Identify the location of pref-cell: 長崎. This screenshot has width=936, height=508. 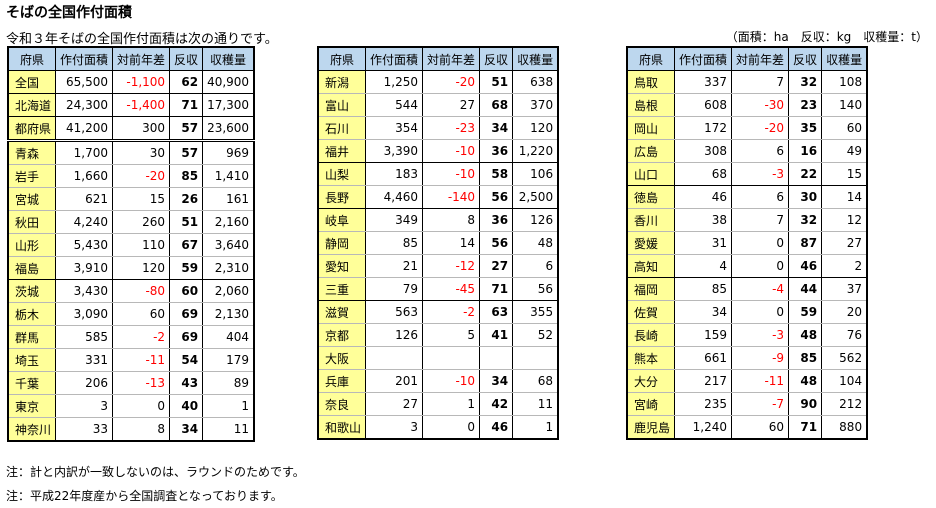
(650, 335).